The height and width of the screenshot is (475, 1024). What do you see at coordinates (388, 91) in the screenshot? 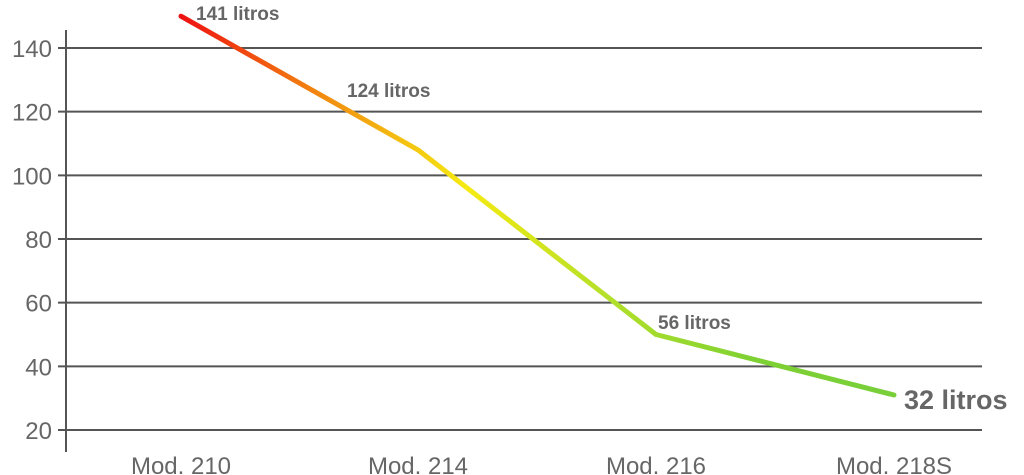
I see `data-label-1: 124 litros` at bounding box center [388, 91].